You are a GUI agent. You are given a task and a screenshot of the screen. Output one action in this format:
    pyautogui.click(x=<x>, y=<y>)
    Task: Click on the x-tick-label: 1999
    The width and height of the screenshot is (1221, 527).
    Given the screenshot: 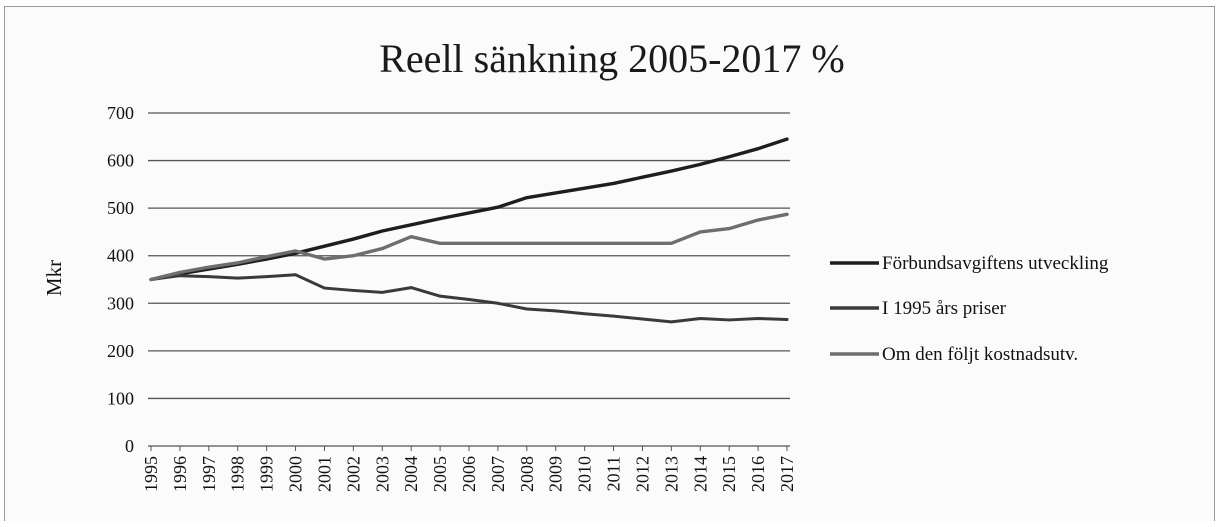 What is the action you would take?
    pyautogui.click(x=267, y=474)
    